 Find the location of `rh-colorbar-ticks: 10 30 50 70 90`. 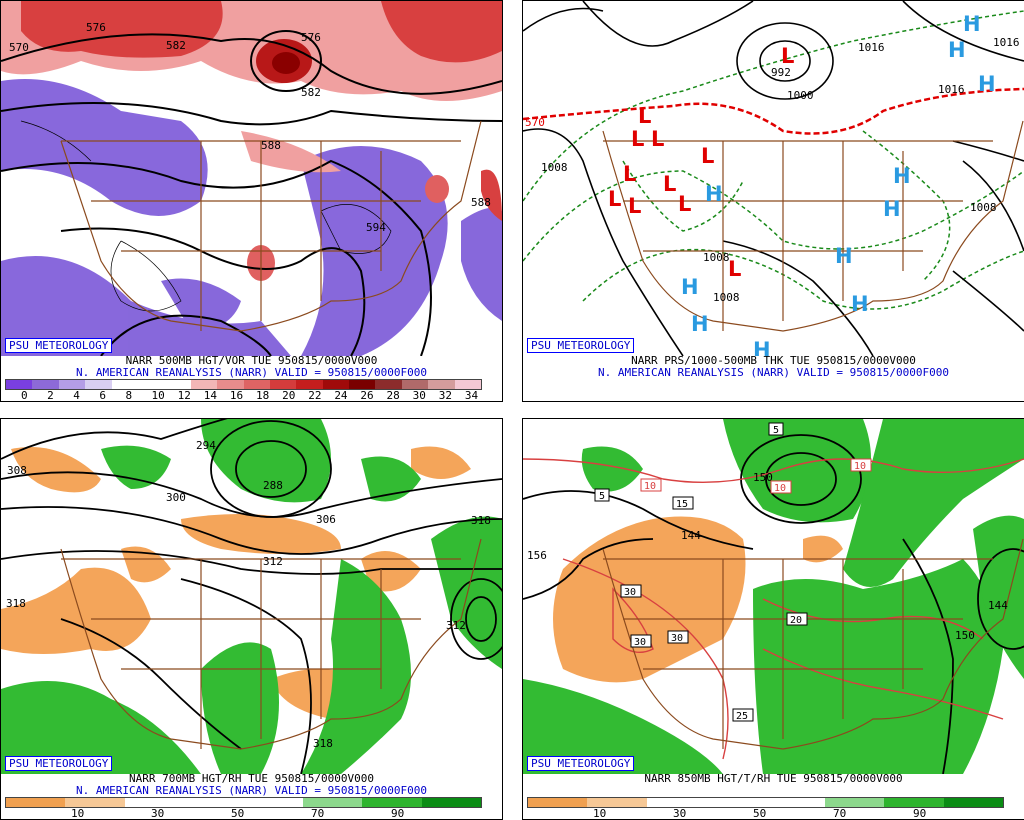

rh-colorbar-ticks: 10 30 50 70 90 is located at coordinates (793, 814).